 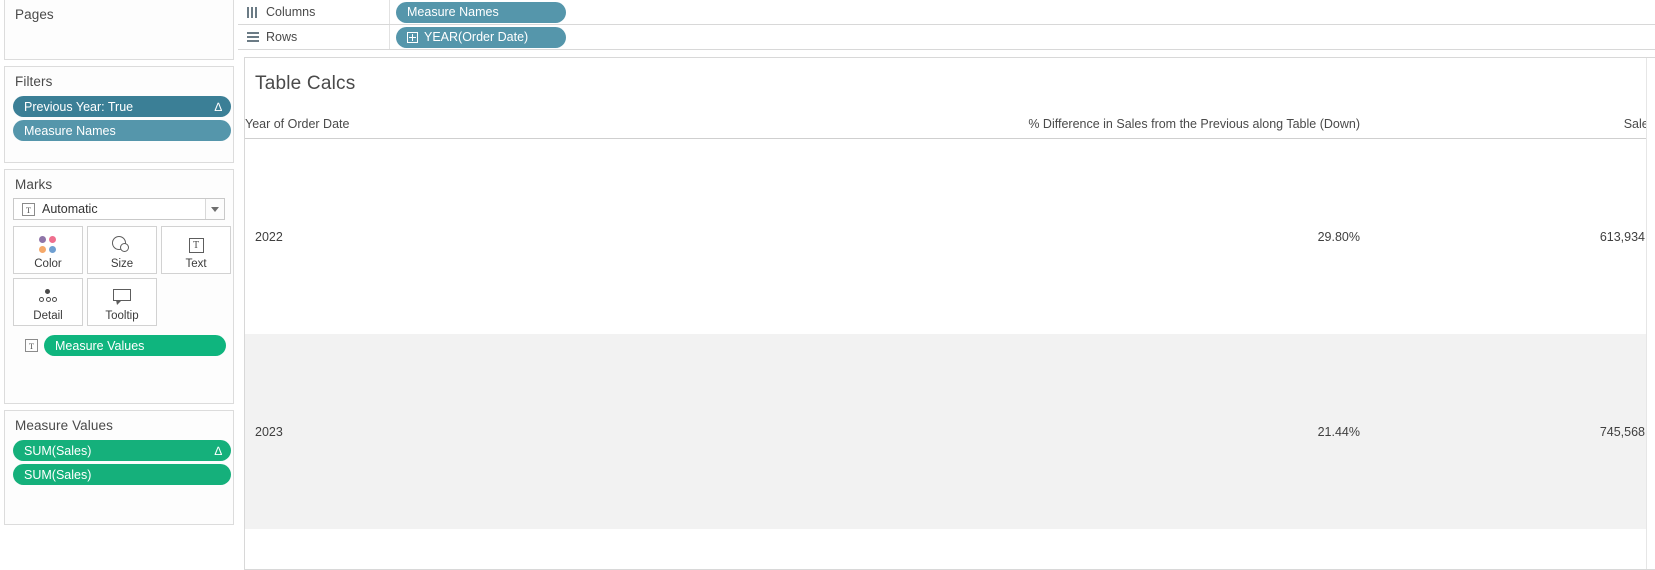 I want to click on detail-dots-icon, so click(x=48, y=297).